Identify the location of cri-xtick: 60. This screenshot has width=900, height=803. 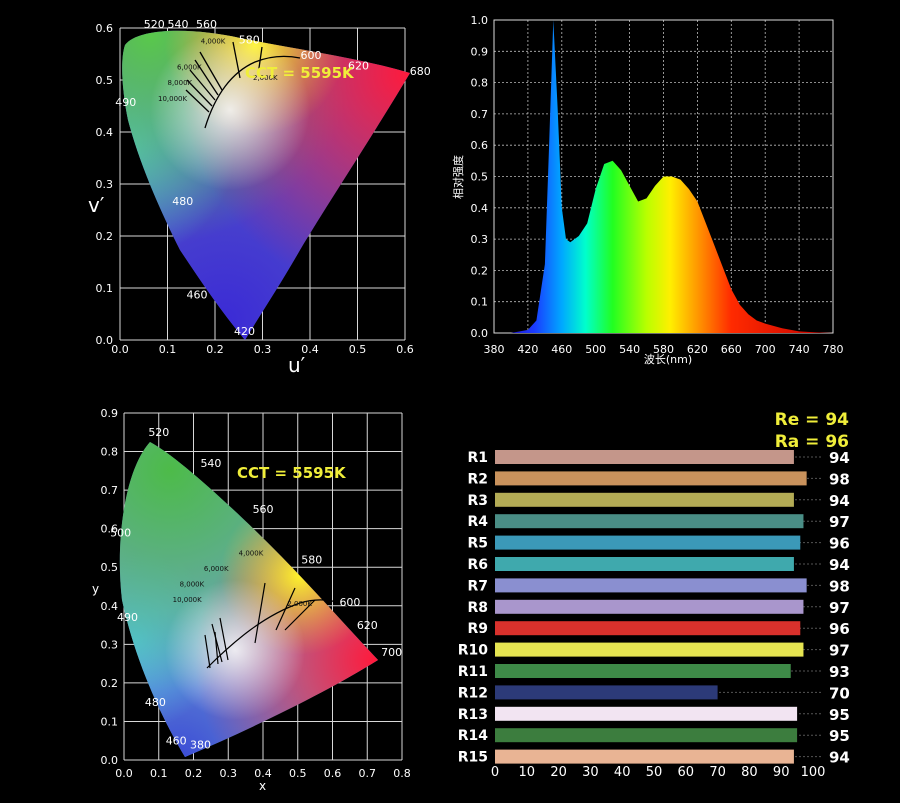
(686, 772).